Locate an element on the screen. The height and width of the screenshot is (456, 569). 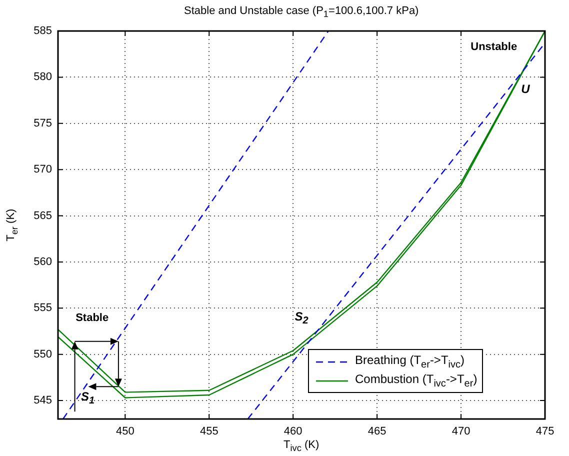
y-tick-label: 580 is located at coordinates (43, 77).